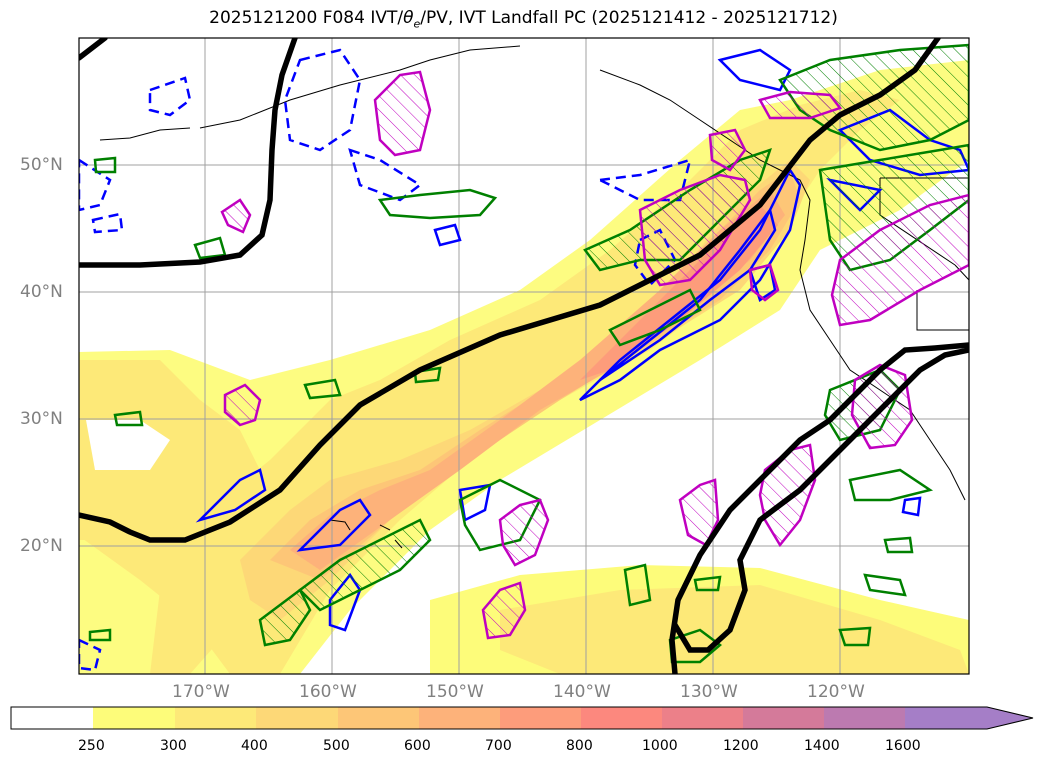 This screenshot has width=1047, height=767. Describe the element at coordinates (201, 692) in the screenshot. I see `lon-label: 170°W` at that location.